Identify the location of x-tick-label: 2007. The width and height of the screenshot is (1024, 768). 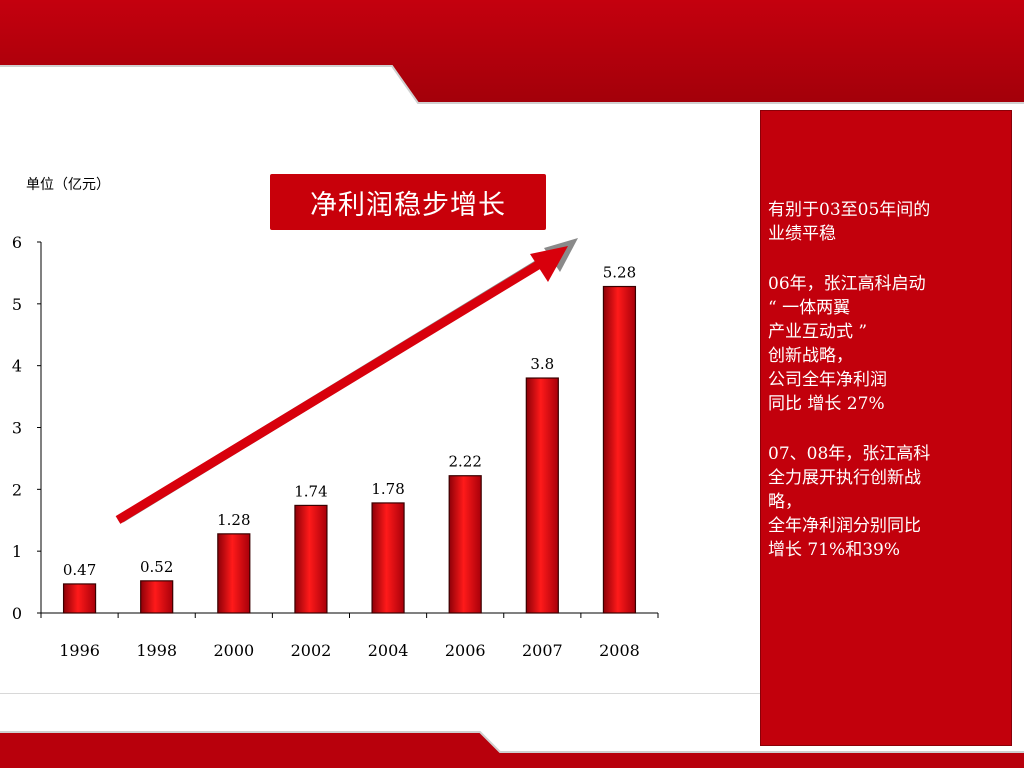
(542, 650).